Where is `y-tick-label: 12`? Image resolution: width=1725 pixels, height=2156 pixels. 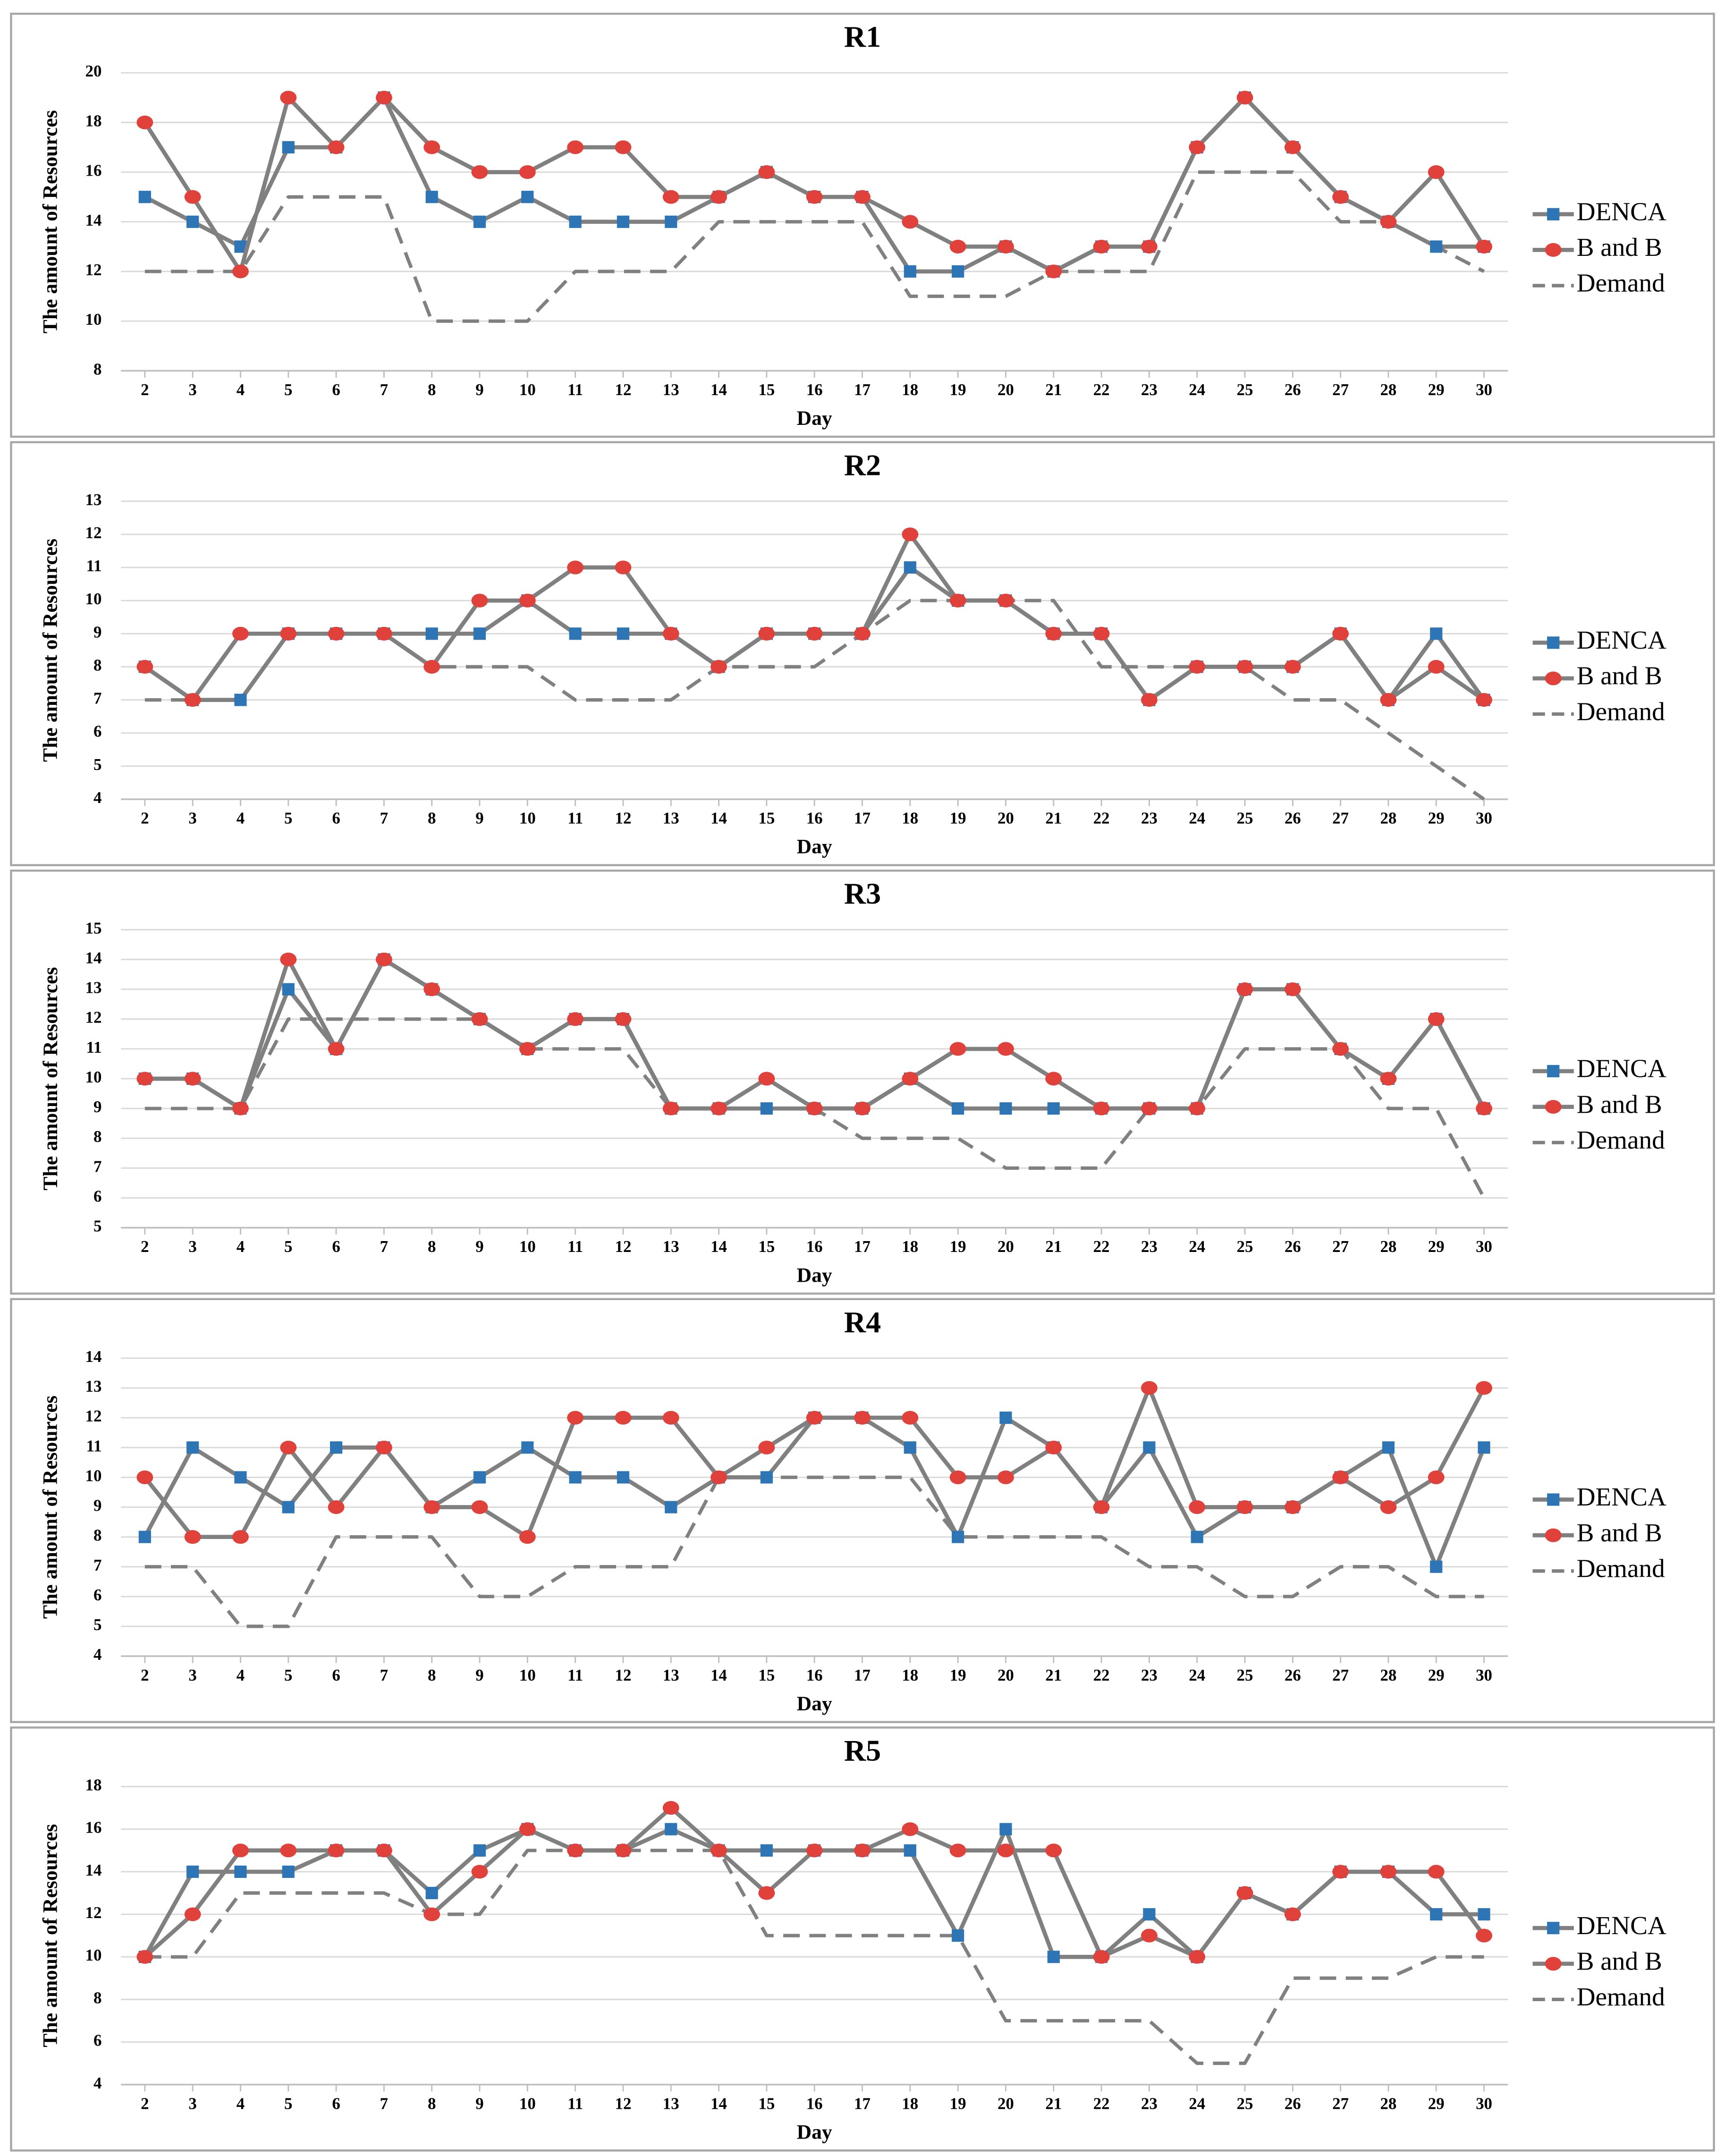
y-tick-label: 12 is located at coordinates (93, 1416).